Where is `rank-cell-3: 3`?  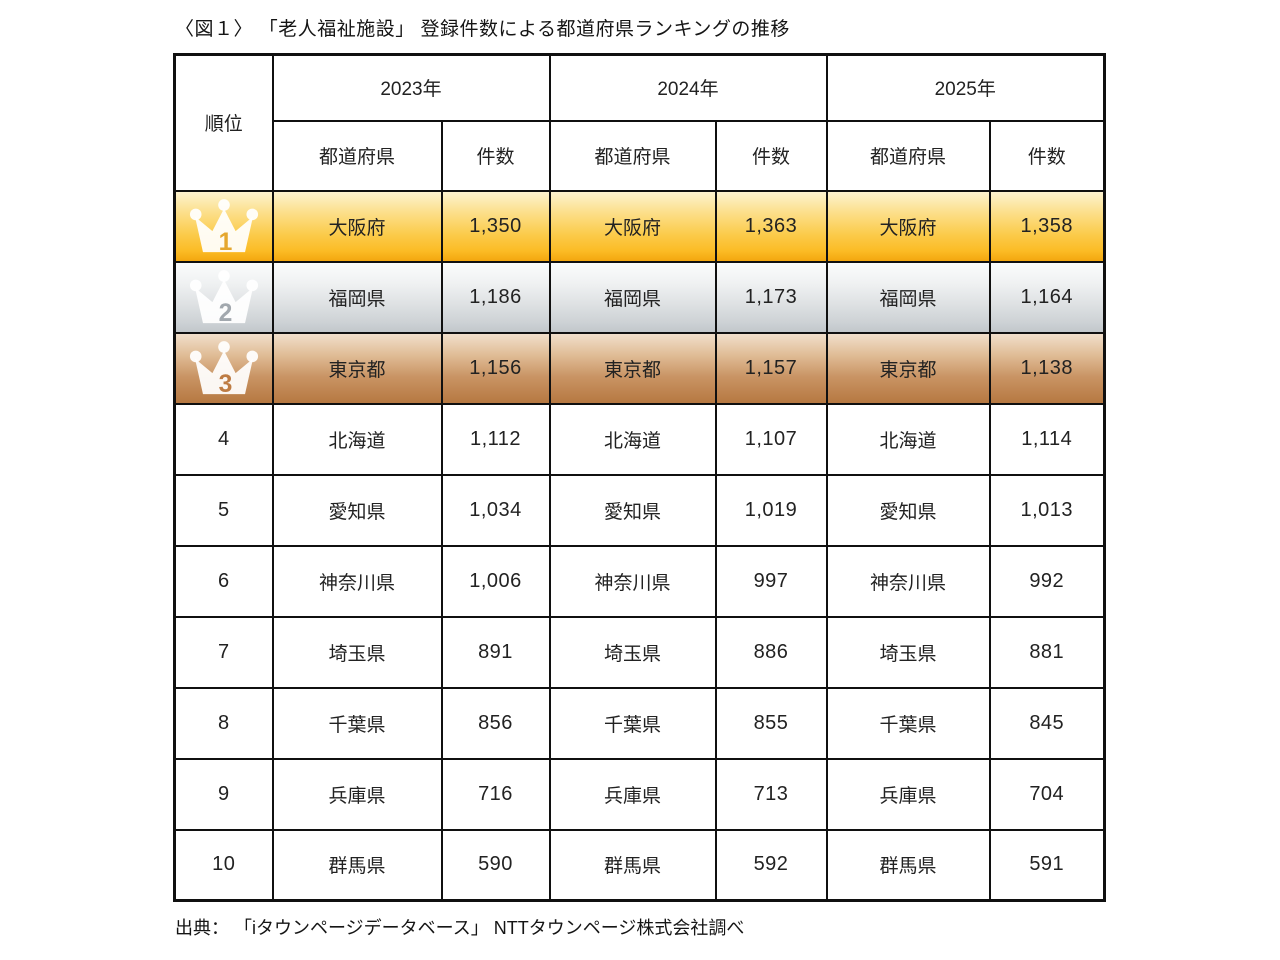 rank-cell-3: 3 is located at coordinates (223, 368).